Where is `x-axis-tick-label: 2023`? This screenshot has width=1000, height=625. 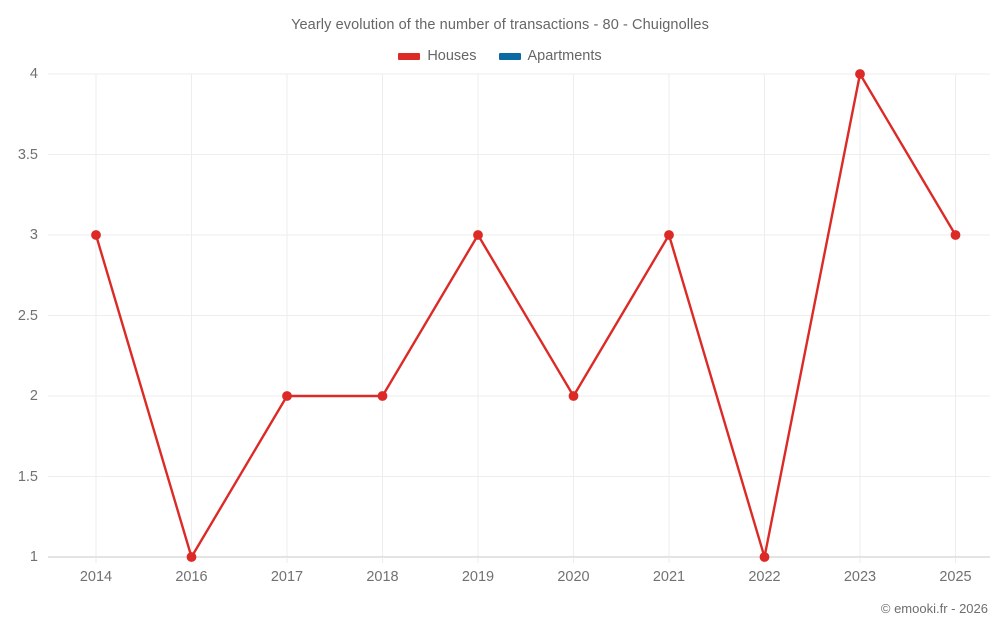 x-axis-tick-label: 2023 is located at coordinates (860, 577).